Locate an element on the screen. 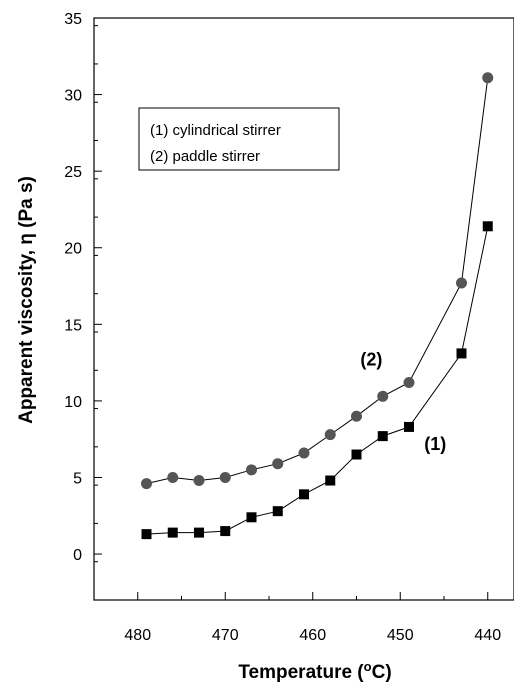 This screenshot has height=690, width=514. y-tick-label: 25 is located at coordinates (73, 172).